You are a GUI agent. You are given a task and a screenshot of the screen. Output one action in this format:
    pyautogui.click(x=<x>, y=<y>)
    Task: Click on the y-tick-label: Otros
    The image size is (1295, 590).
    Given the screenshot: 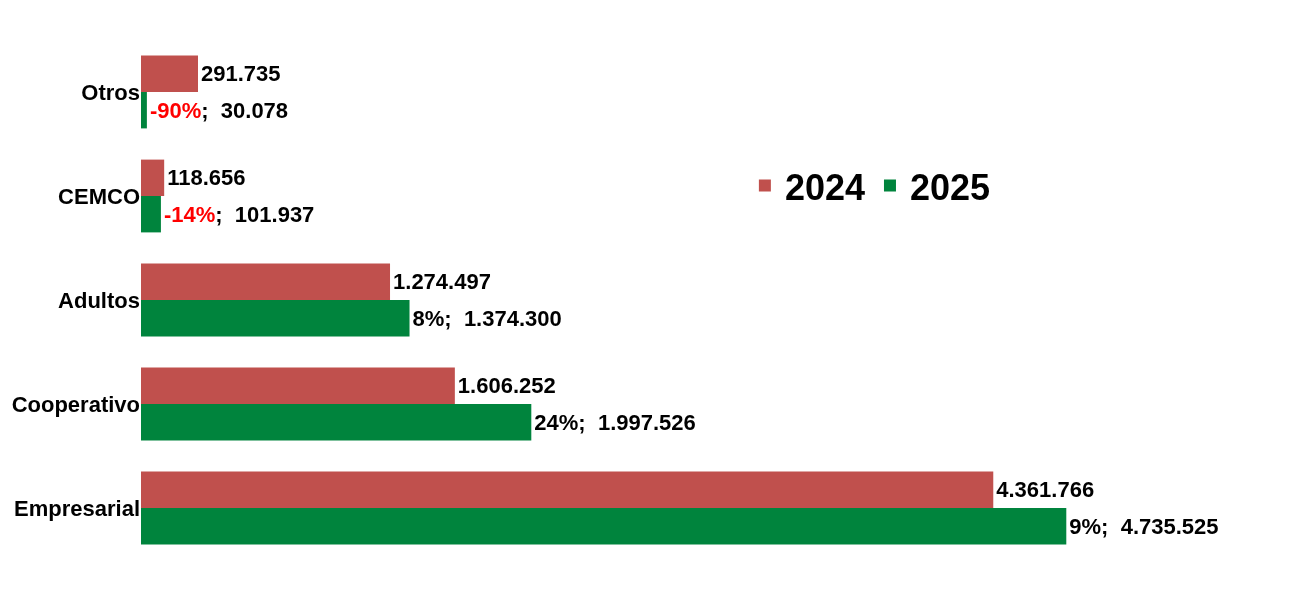 What is the action you would take?
    pyautogui.click(x=110, y=92)
    